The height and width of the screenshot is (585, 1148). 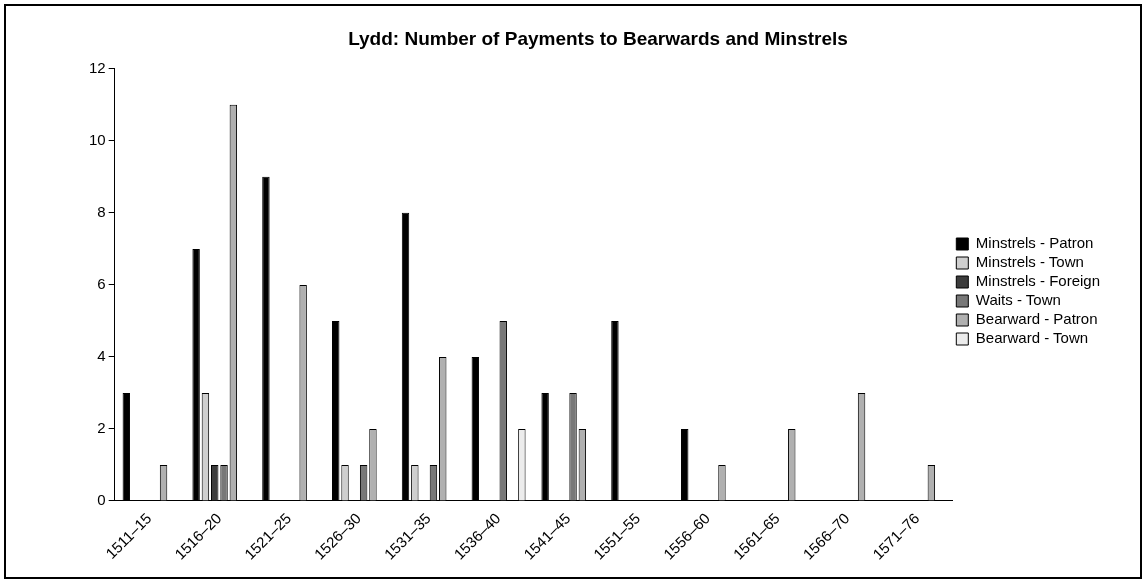 What do you see at coordinates (97, 67) in the screenshot?
I see `y-tick-label: 12` at bounding box center [97, 67].